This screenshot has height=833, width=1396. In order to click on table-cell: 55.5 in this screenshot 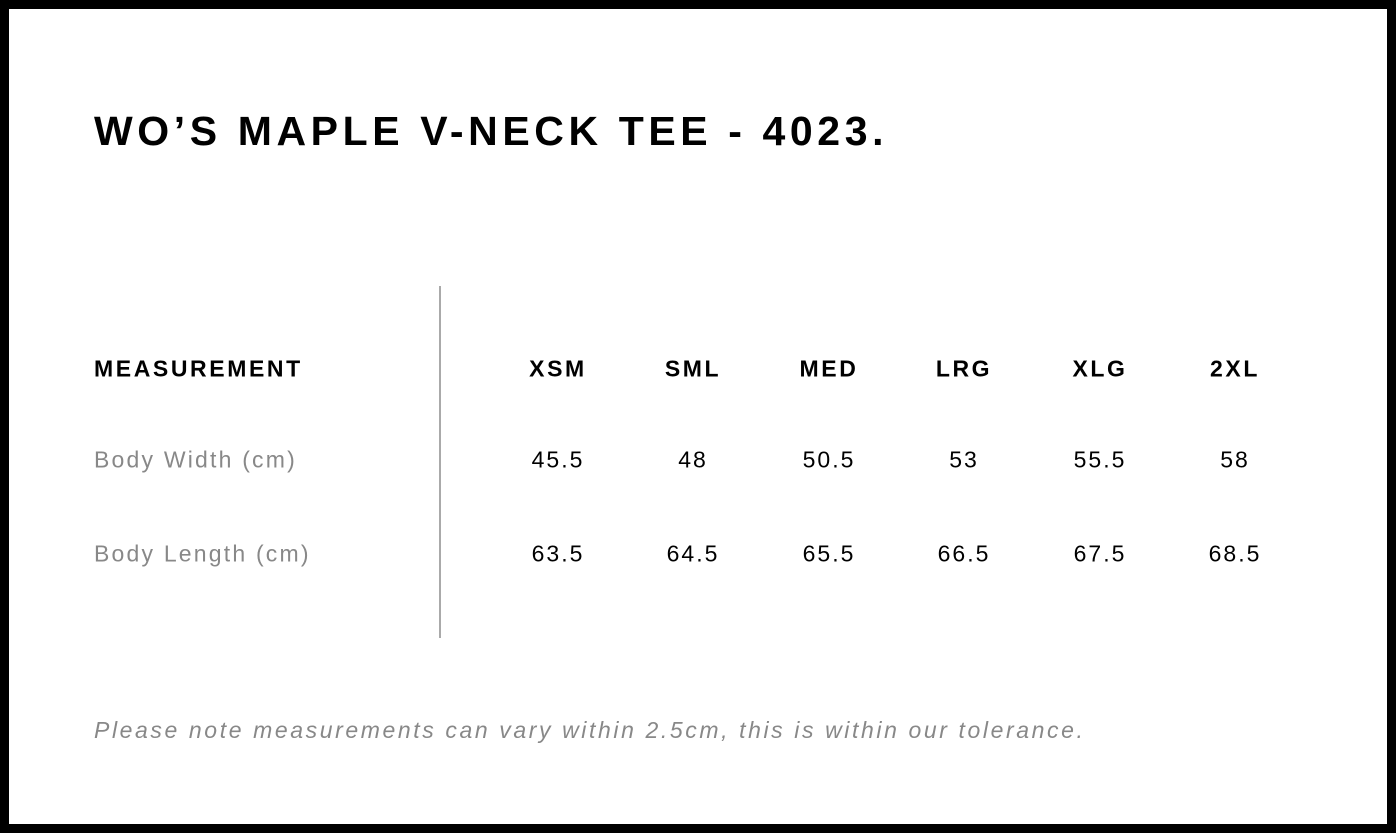, I will do `click(1100, 459)`.